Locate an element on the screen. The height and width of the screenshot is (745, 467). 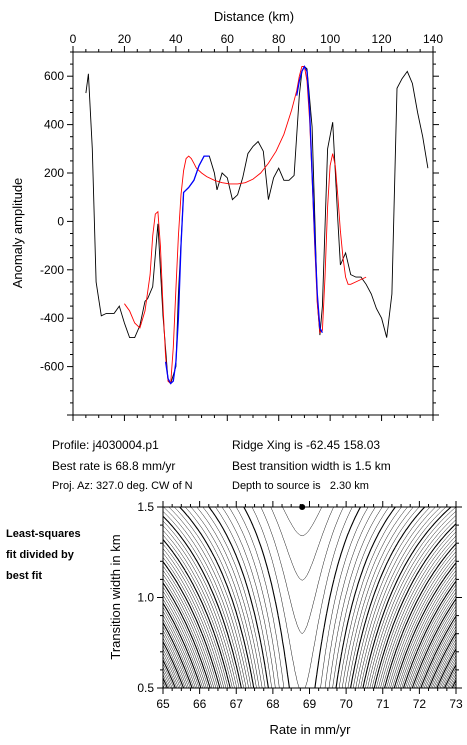
x-tick-label: 40 is located at coordinates (176, 39).